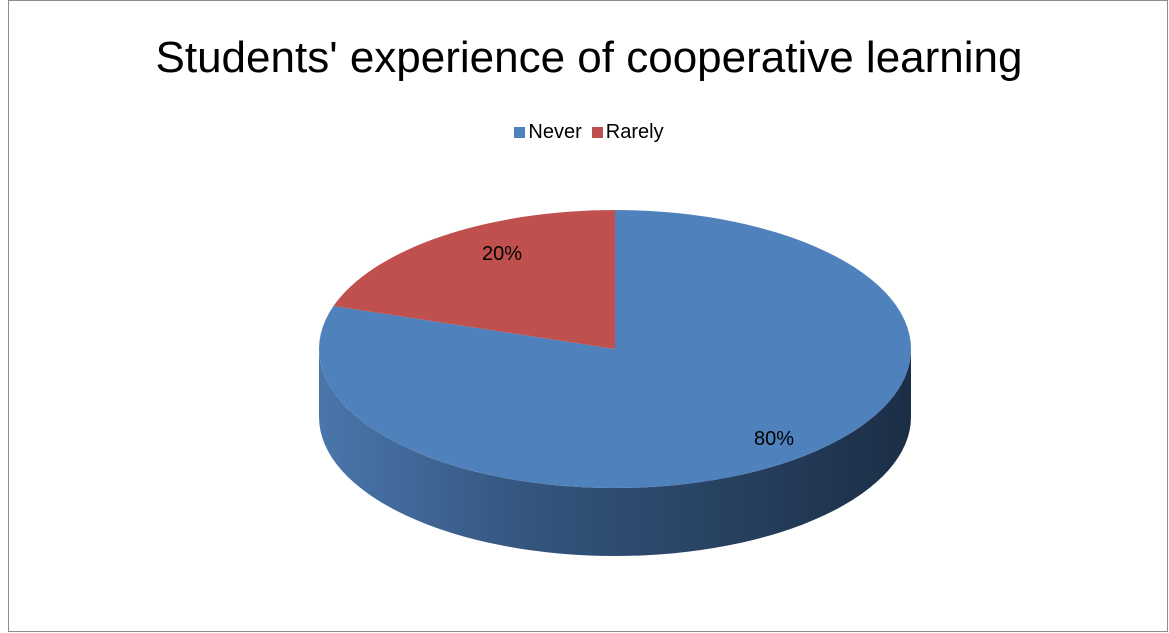  What do you see at coordinates (502, 254) in the screenshot?
I see `data-label-rarely: 20%` at bounding box center [502, 254].